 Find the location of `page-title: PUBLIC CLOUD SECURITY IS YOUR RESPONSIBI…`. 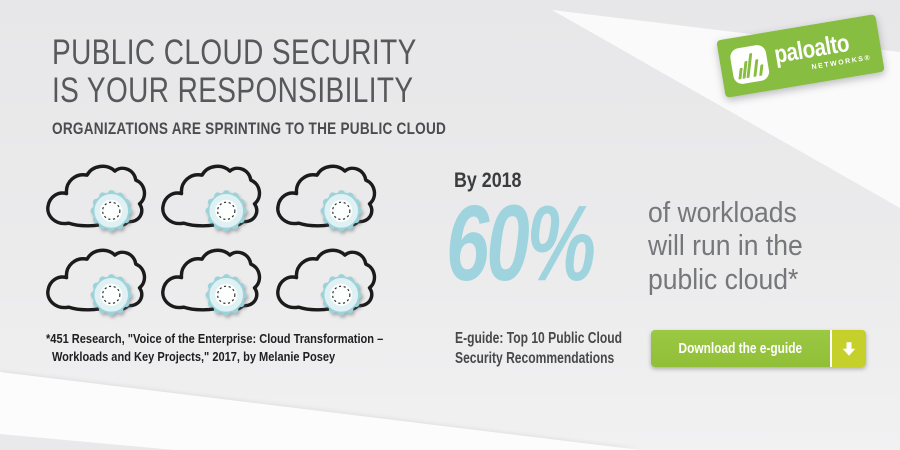

page-title: PUBLIC CLOUD SECURITY IS YOUR RESPONSIBI… is located at coordinates (280, 72).